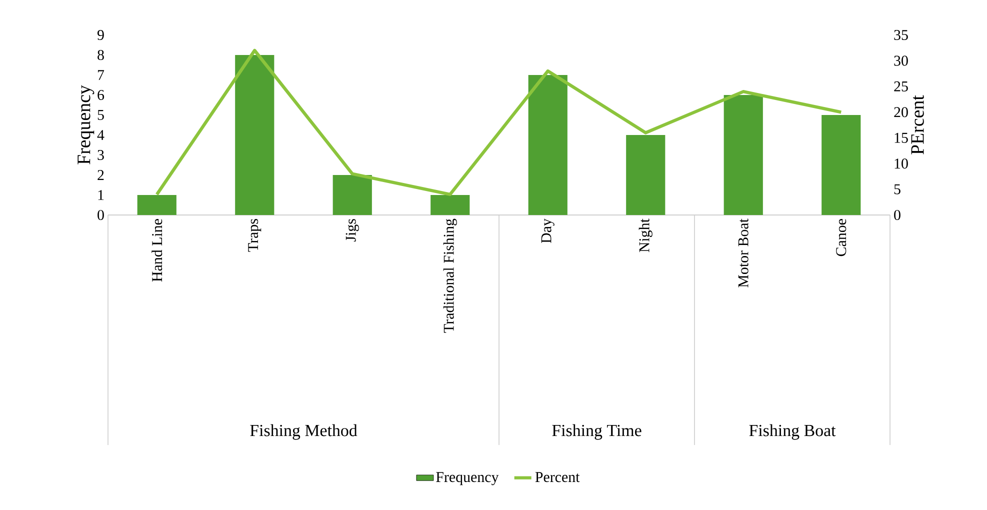 This screenshot has height=510, width=987. Describe the element at coordinates (897, 189) in the screenshot. I see `y2-tick-label: 5` at that location.